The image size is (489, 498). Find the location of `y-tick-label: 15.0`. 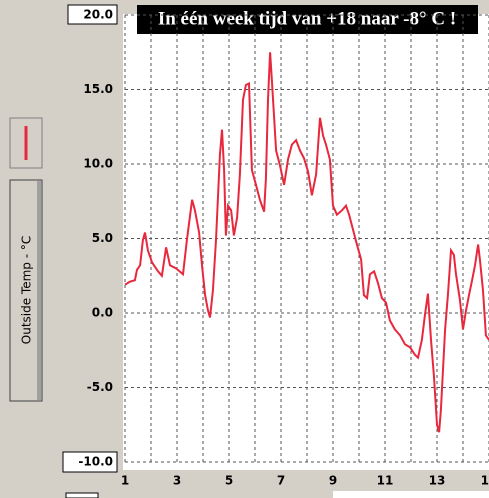

y-tick-label: 15.0 is located at coordinates (98, 89).